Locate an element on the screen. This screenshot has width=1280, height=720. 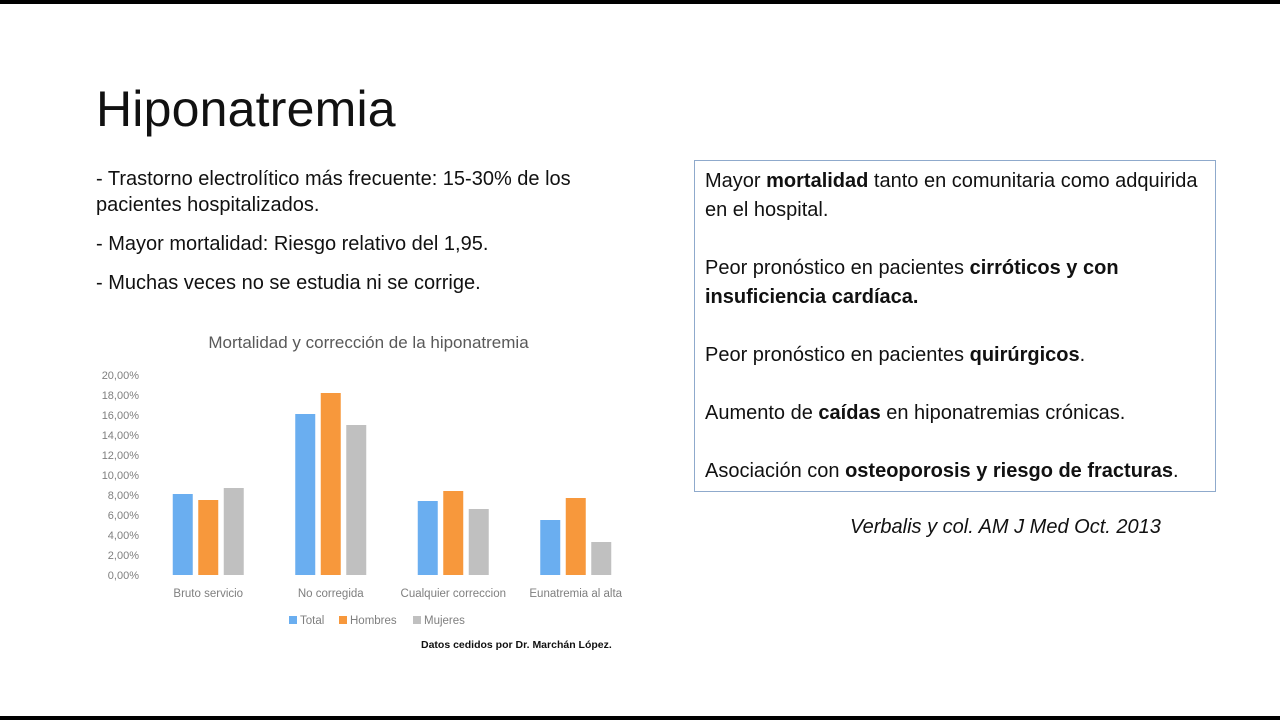
slide-title: Hiponatremia is located at coordinates (246, 109).